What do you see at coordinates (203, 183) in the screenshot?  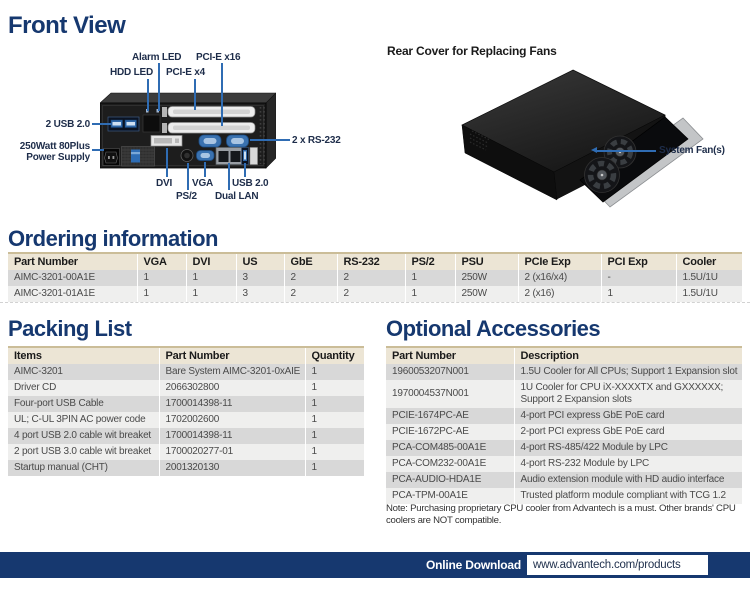 I see `callout-label-vga: VGA` at bounding box center [203, 183].